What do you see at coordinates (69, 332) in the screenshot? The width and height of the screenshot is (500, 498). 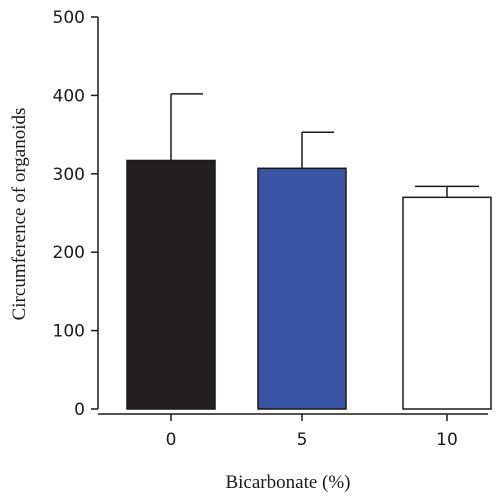 I see `y-tick-label: 100` at bounding box center [69, 332].